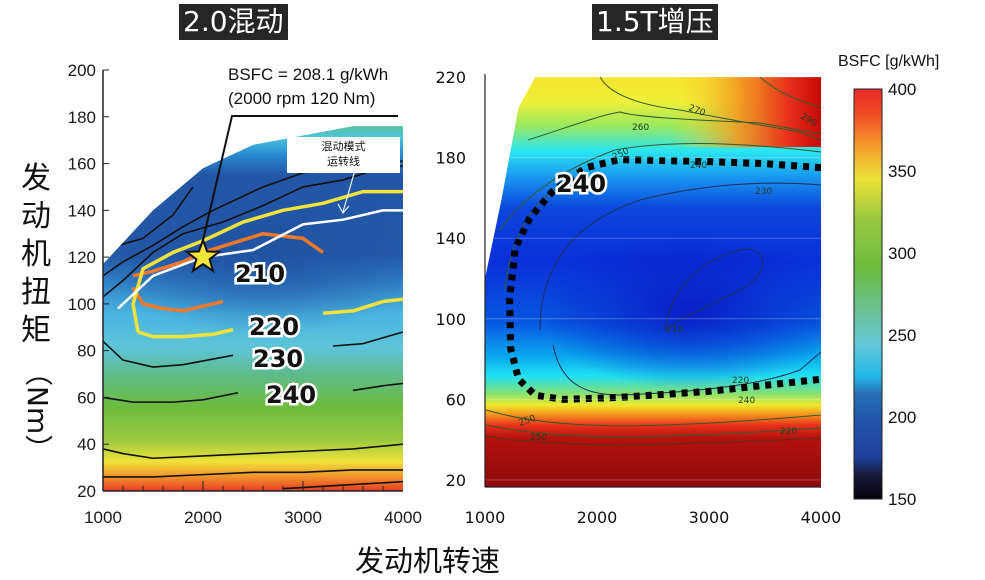 The height and width of the screenshot is (580, 985). Describe the element at coordinates (82, 70) in the screenshot. I see `y-tick-label: 200` at that location.